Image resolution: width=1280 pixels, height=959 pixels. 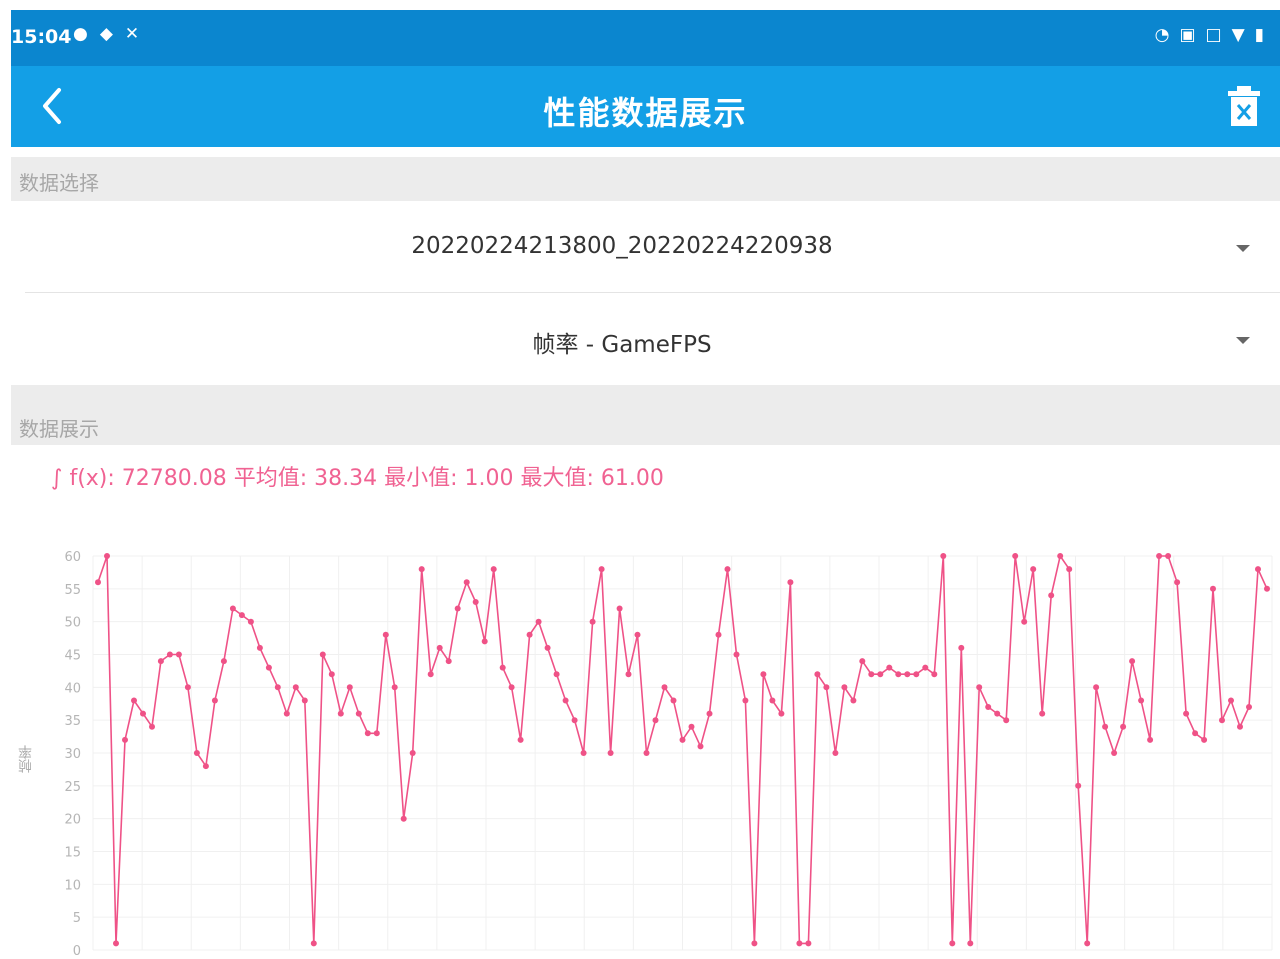 What do you see at coordinates (1187, 35) in the screenshot?
I see `nfc-icon: ▣` at bounding box center [1187, 35].